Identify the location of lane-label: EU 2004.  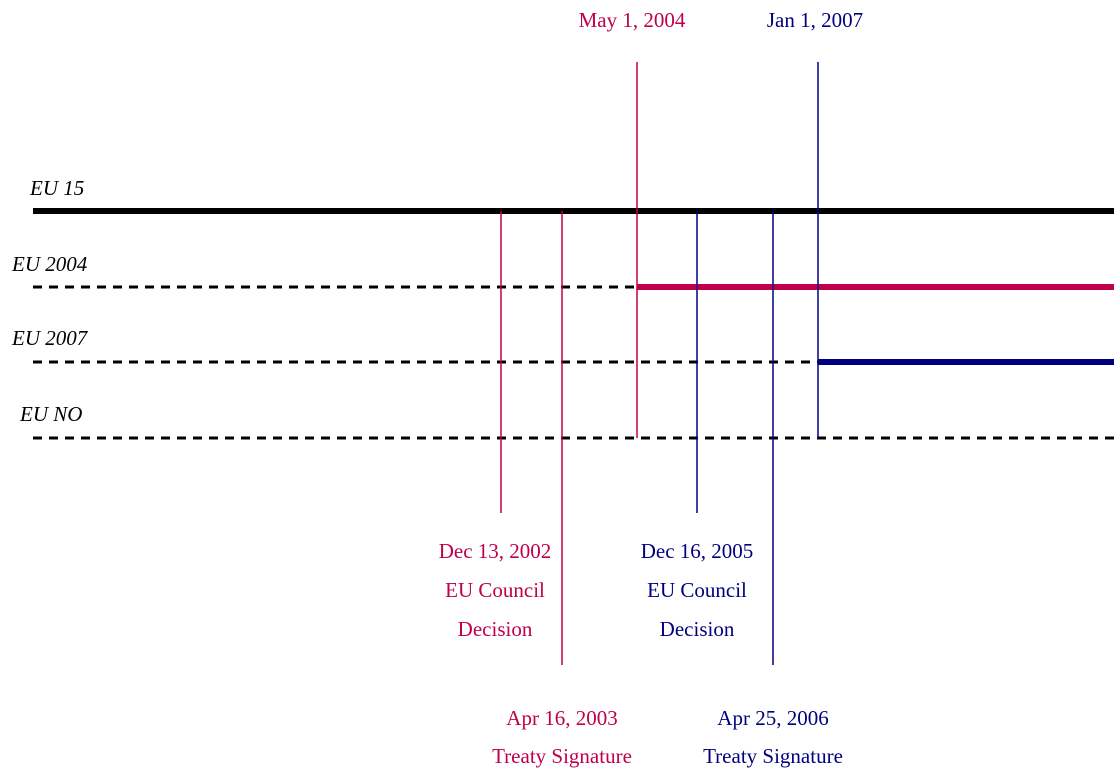
(49, 264).